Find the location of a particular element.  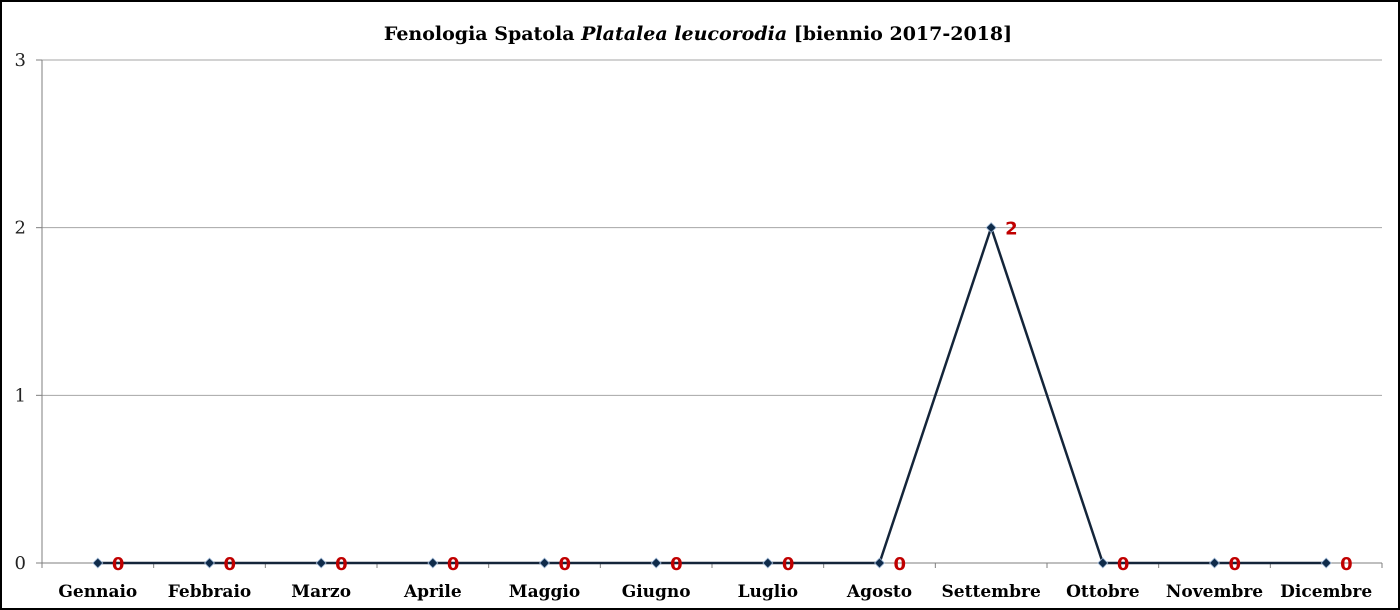

y-tick-label: 2 is located at coordinates (20, 228).